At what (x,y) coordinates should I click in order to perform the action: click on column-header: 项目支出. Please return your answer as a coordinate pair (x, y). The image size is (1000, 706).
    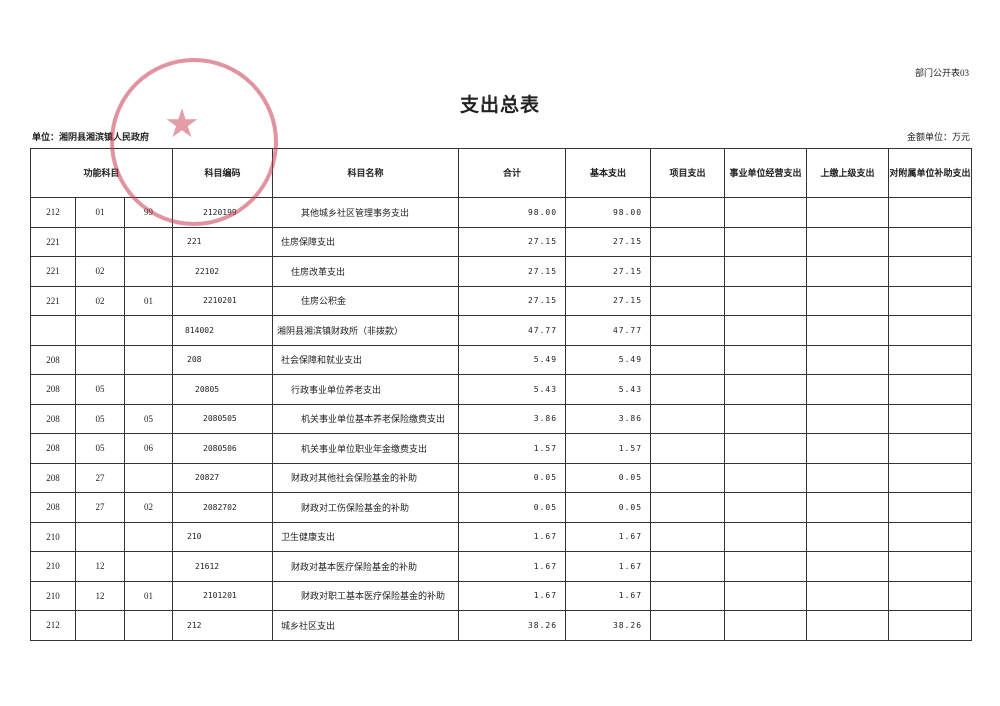
    Looking at the image, I should click on (688, 173).